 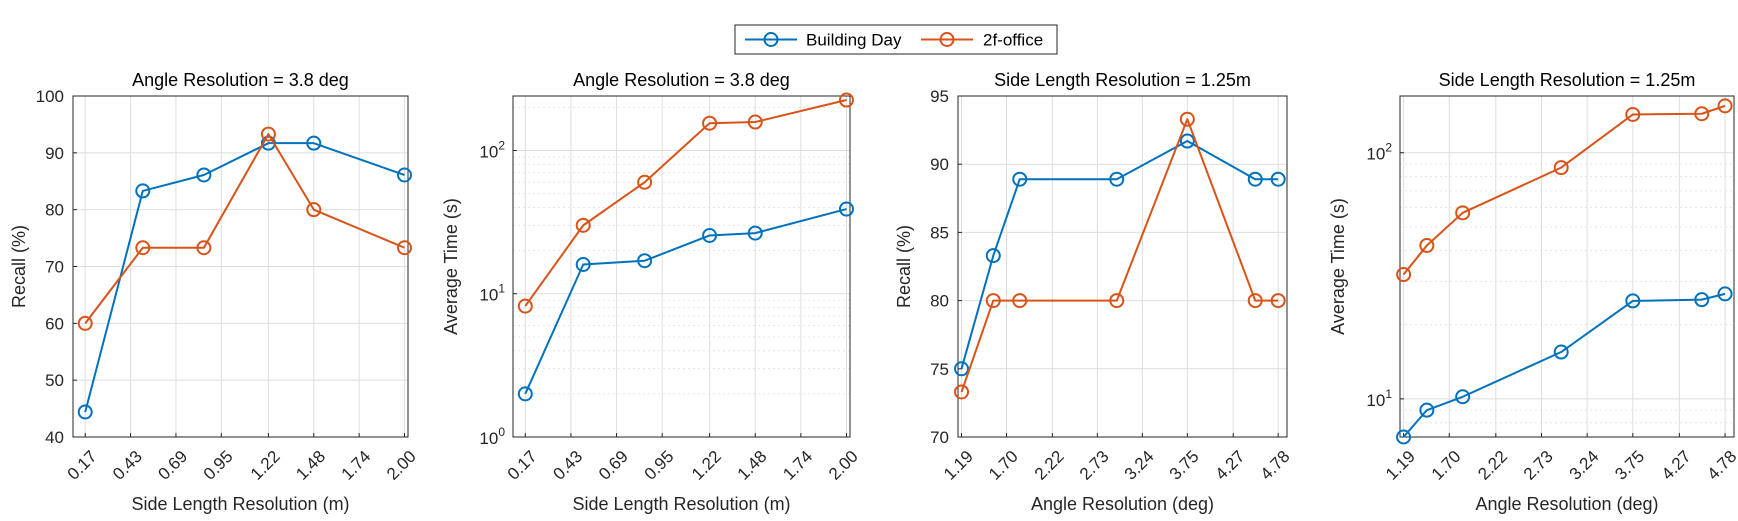 What do you see at coordinates (501, 432) in the screenshot?
I see `y-tick-label-exponent: 0` at bounding box center [501, 432].